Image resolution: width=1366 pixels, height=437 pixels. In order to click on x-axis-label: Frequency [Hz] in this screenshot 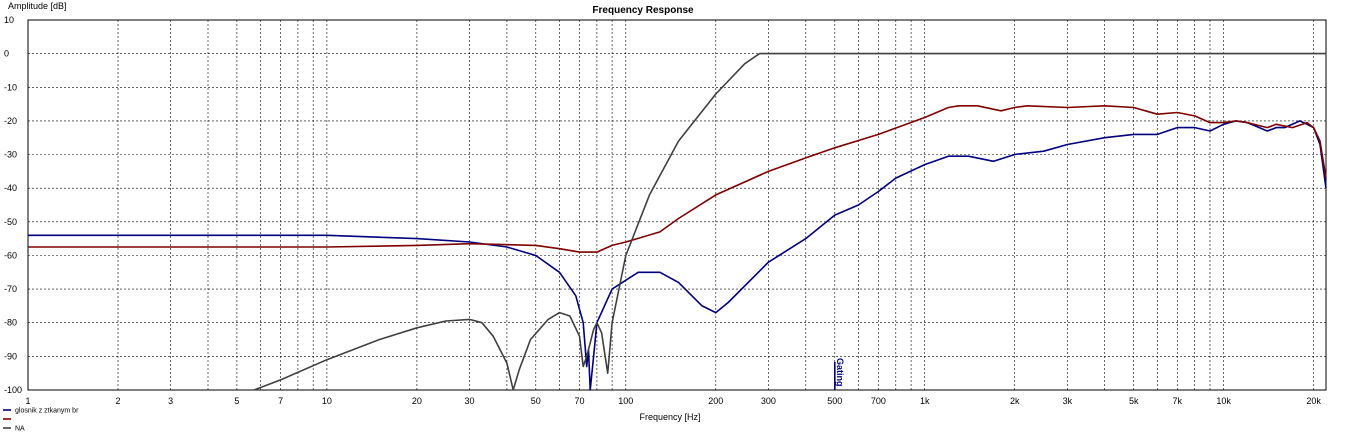, I will do `click(669, 417)`.